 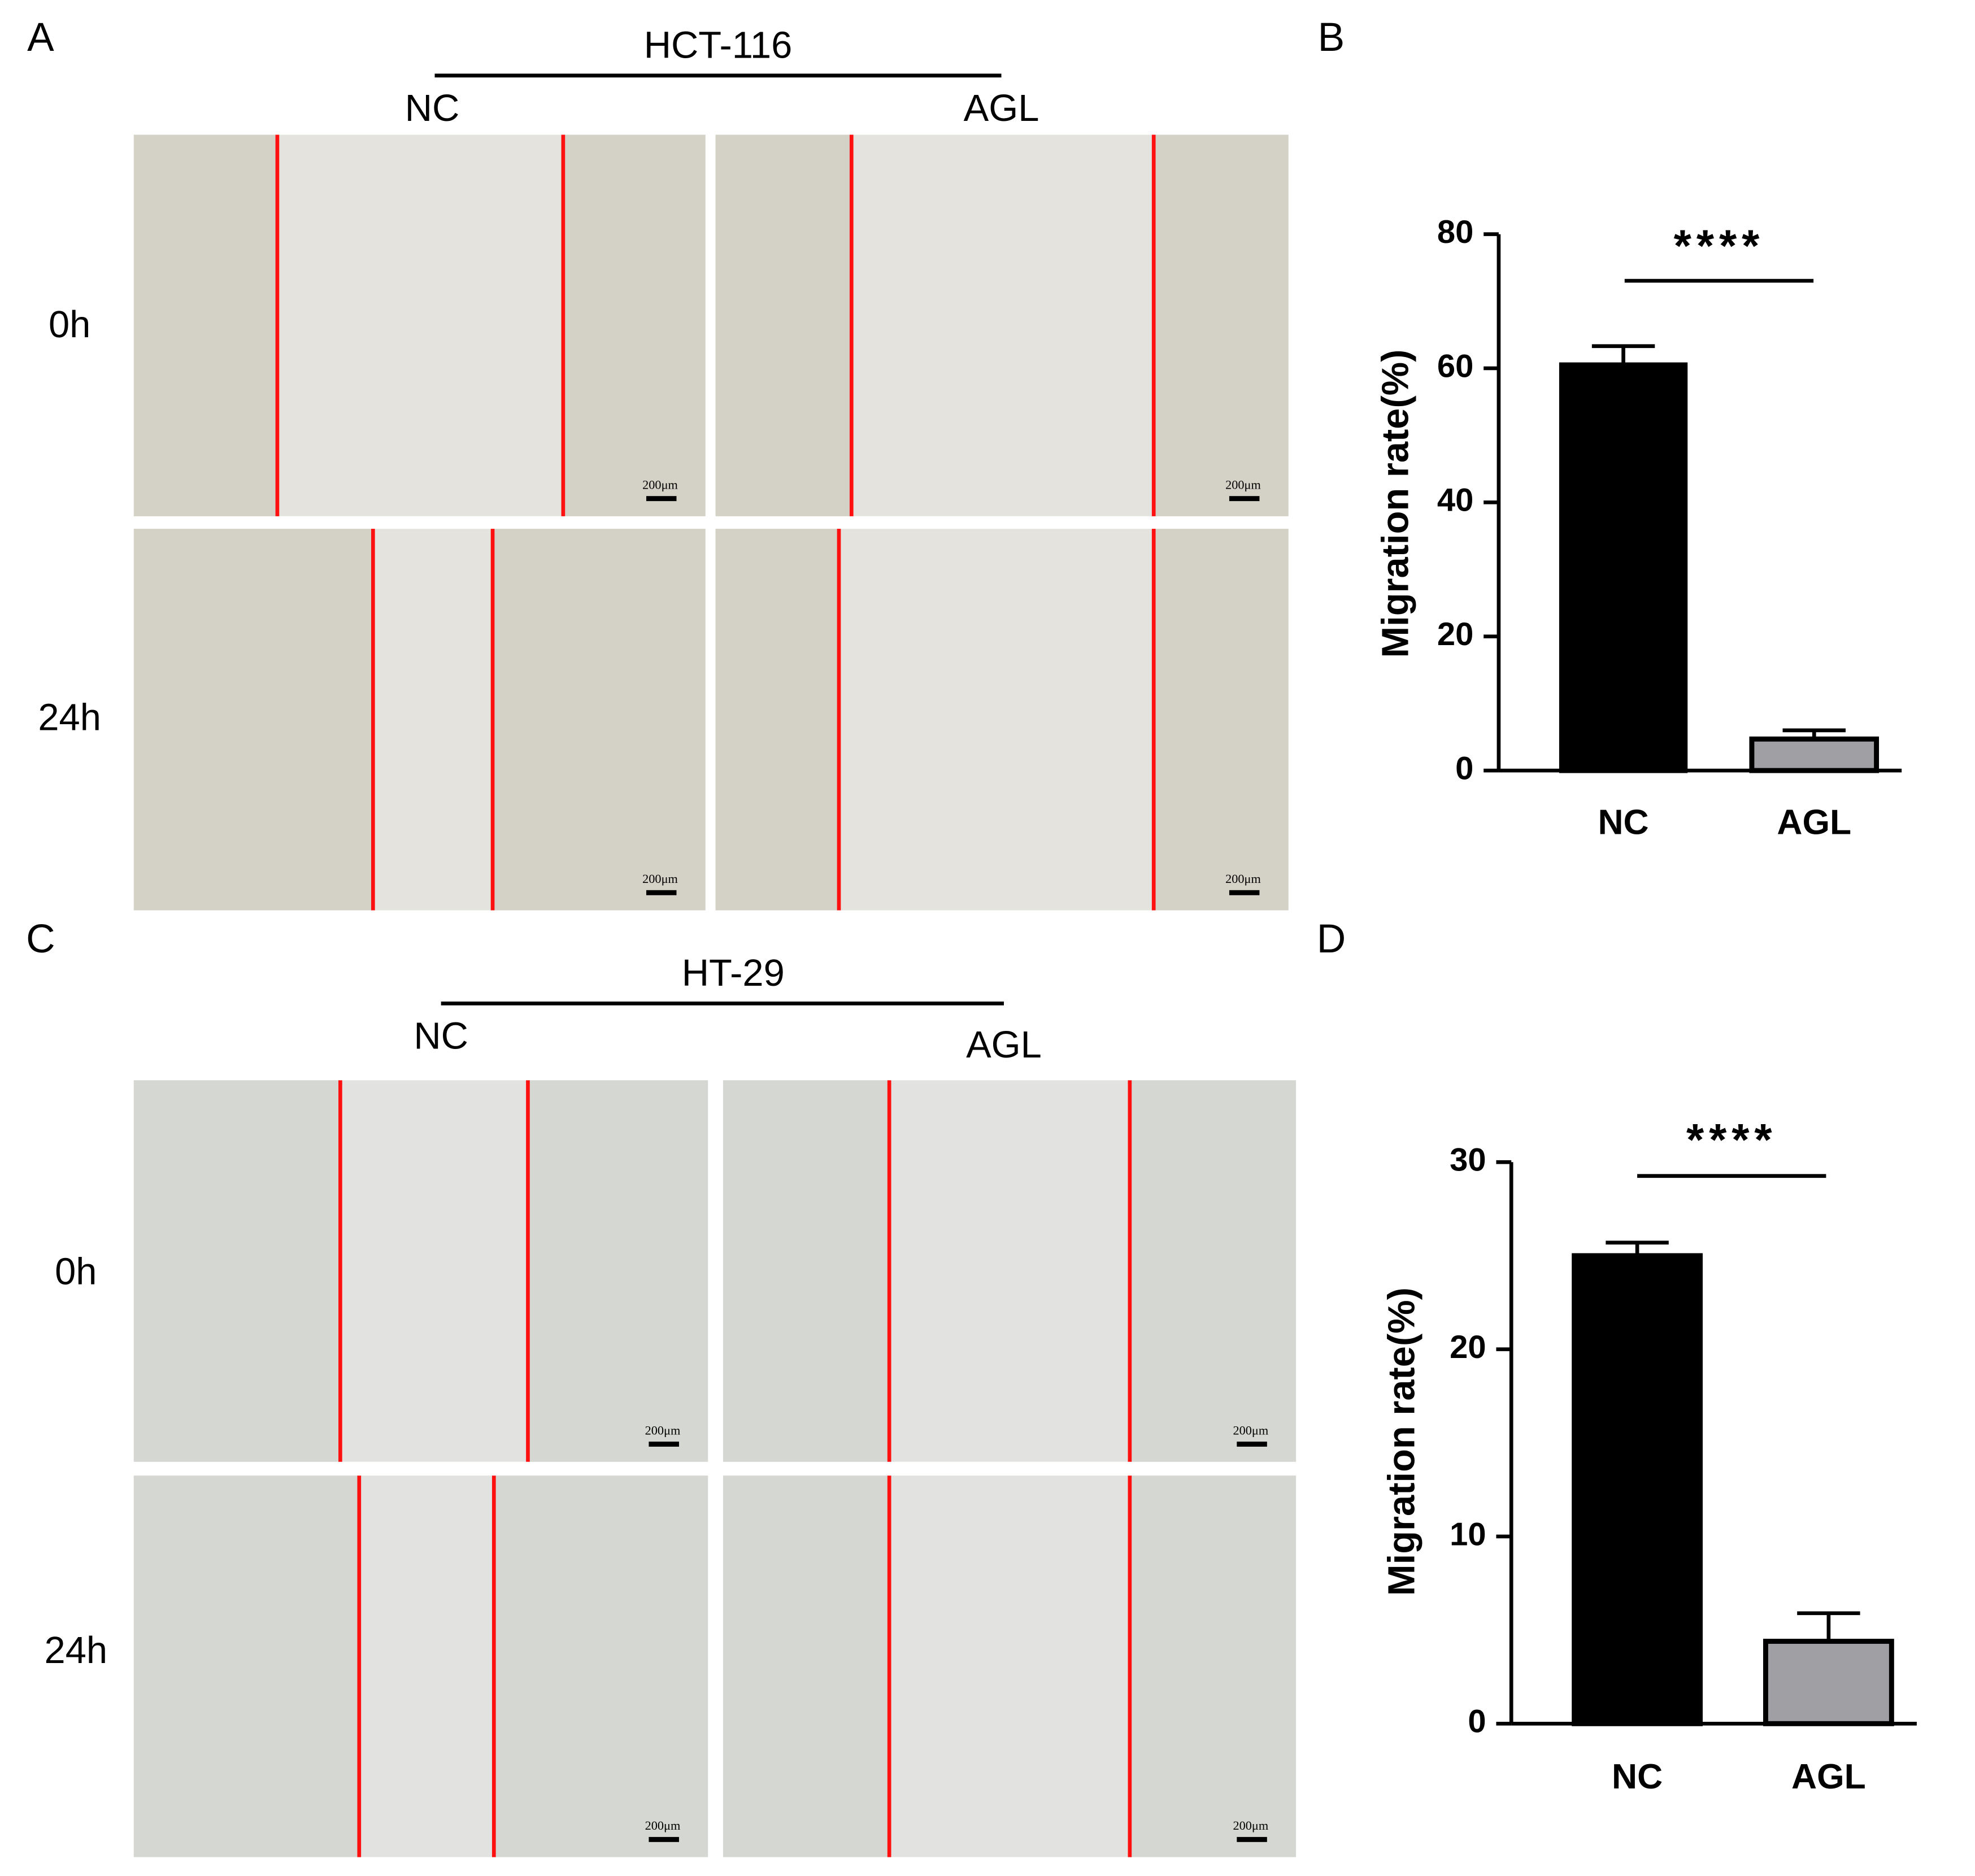 I want to click on panel-letter: A, so click(x=41, y=37).